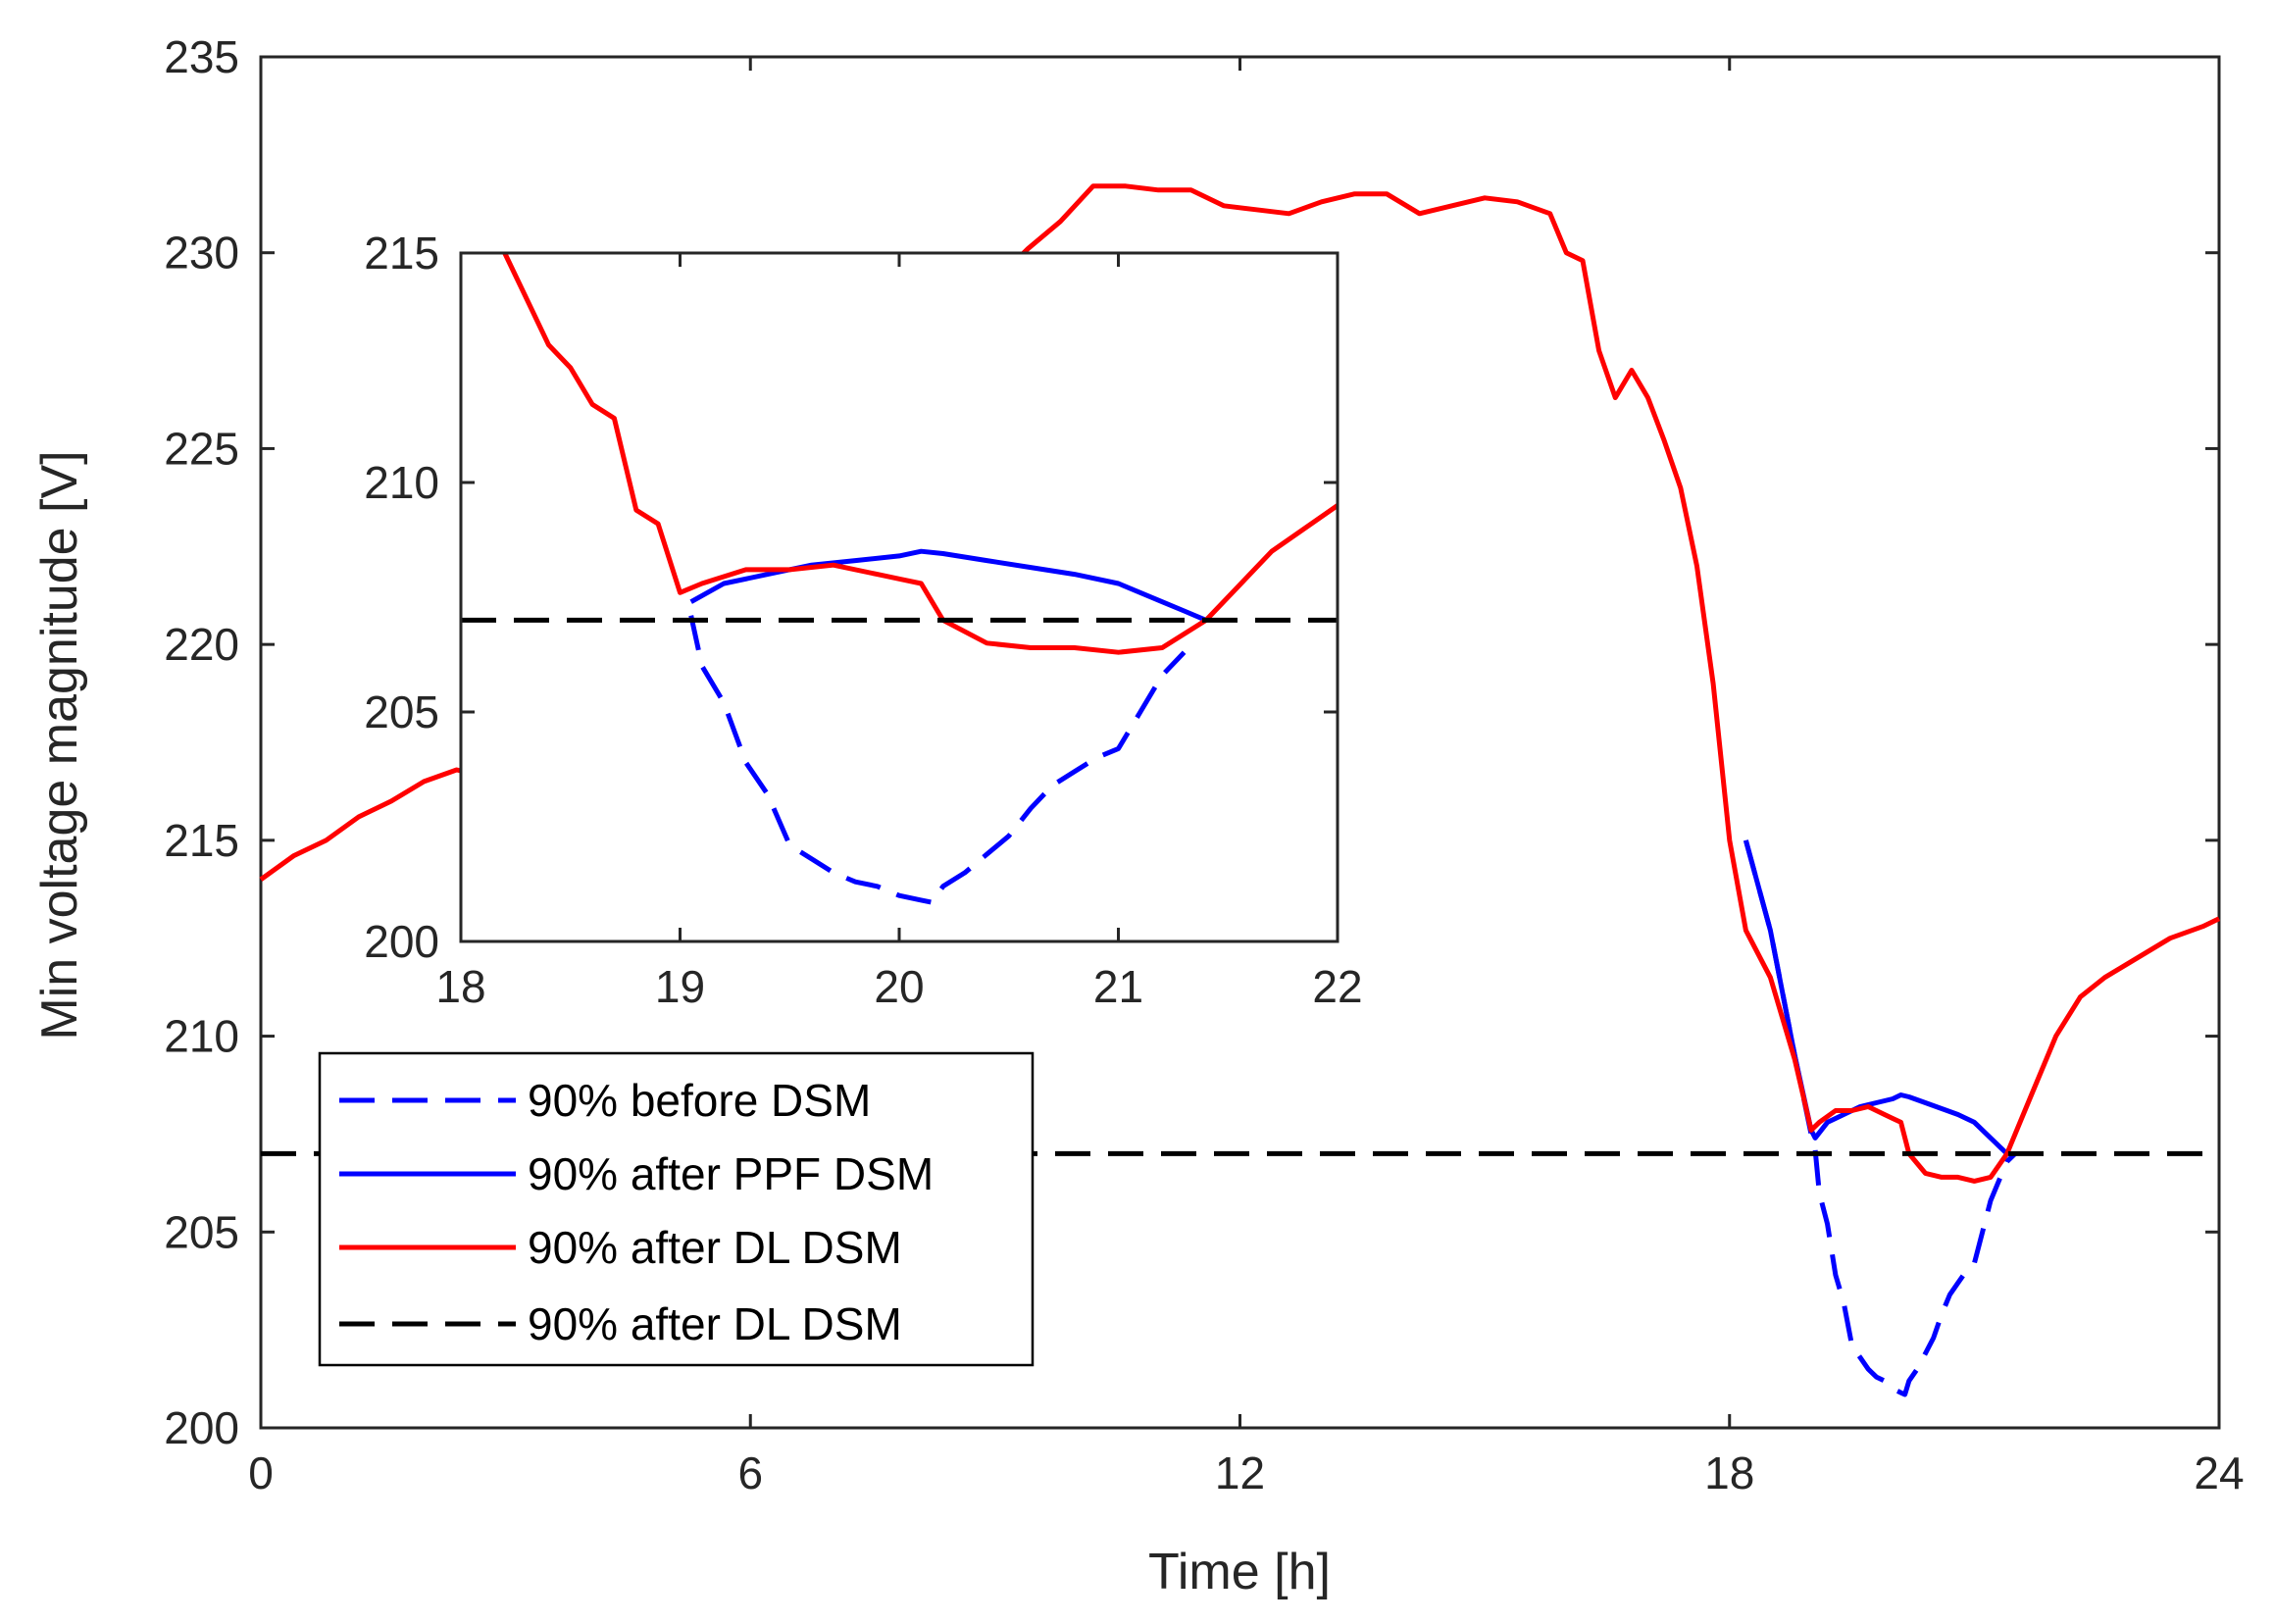  Describe the element at coordinates (715, 1323) in the screenshot. I see `legend-label-threshold: 90% after DL DSM` at that location.